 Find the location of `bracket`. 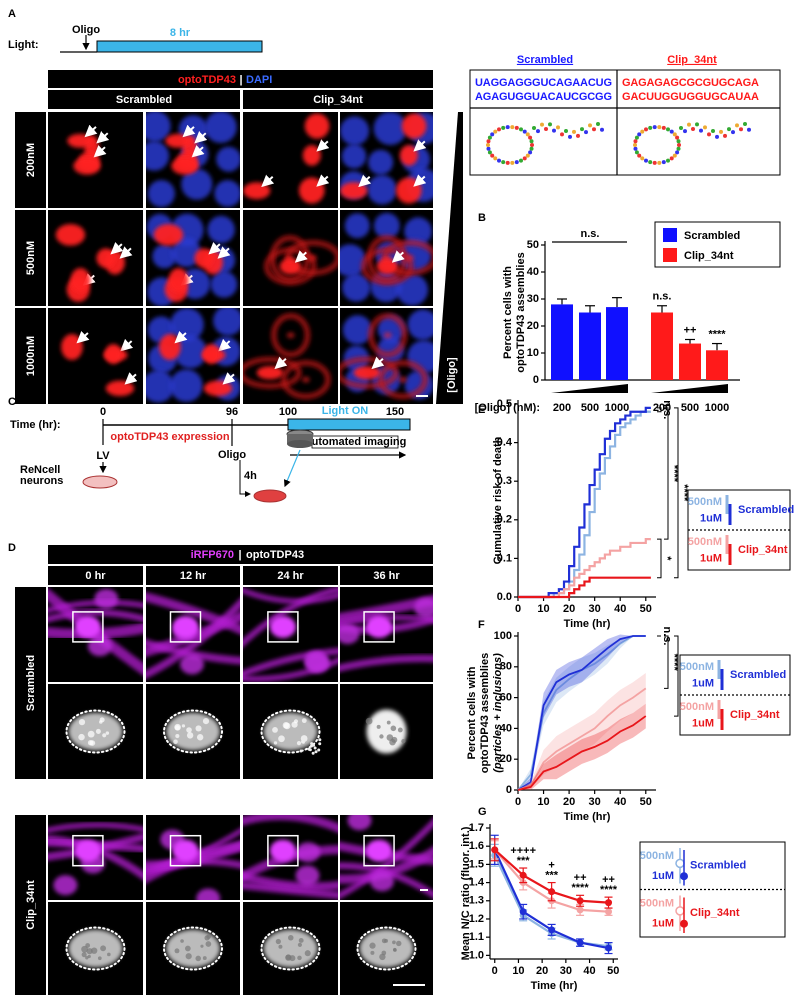

bracket is located at coordinates (676, 676).